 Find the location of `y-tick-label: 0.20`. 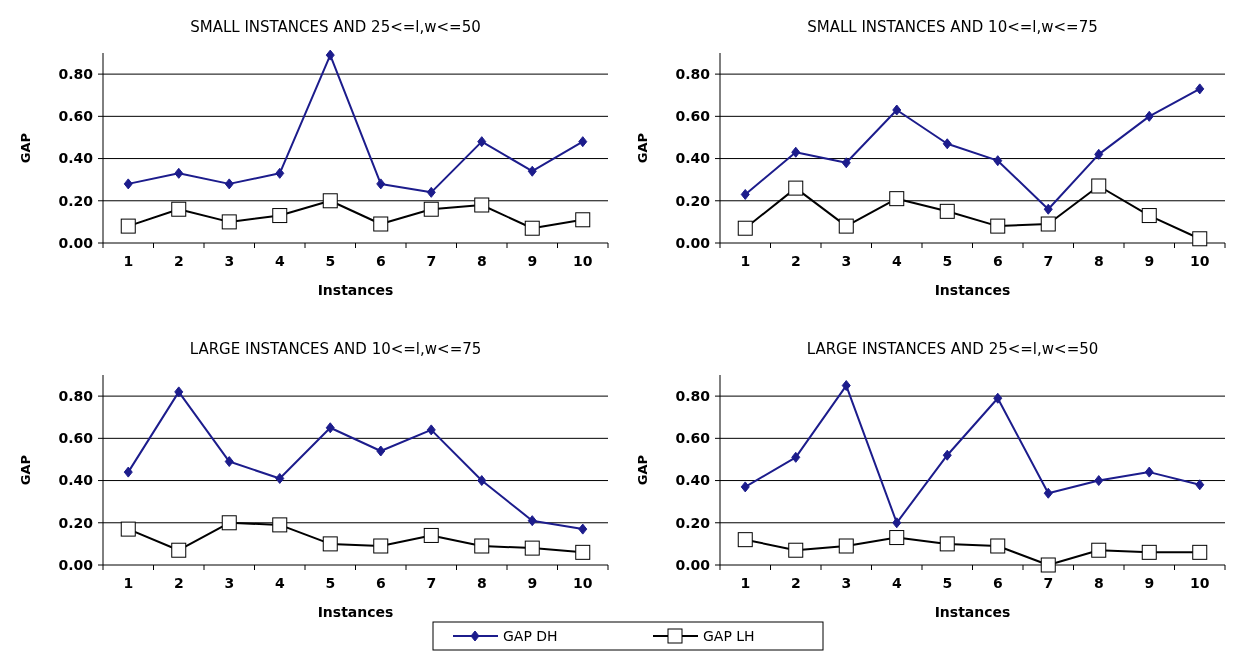

y-tick-label: 0.20 is located at coordinates (76, 522).